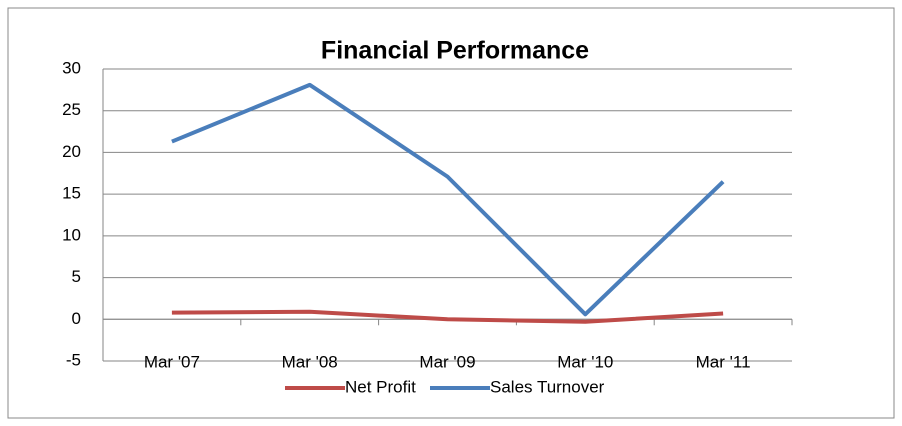  I want to click on y-tick-label: -5, so click(73, 359).